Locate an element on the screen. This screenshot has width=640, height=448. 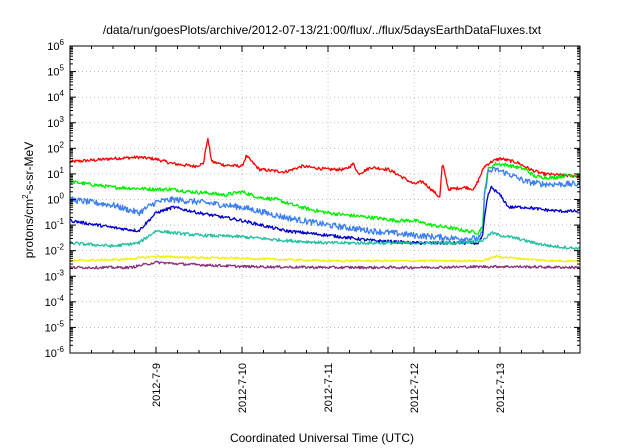
y-tick-label: 10⁻⁴ is located at coordinates (55, 301).